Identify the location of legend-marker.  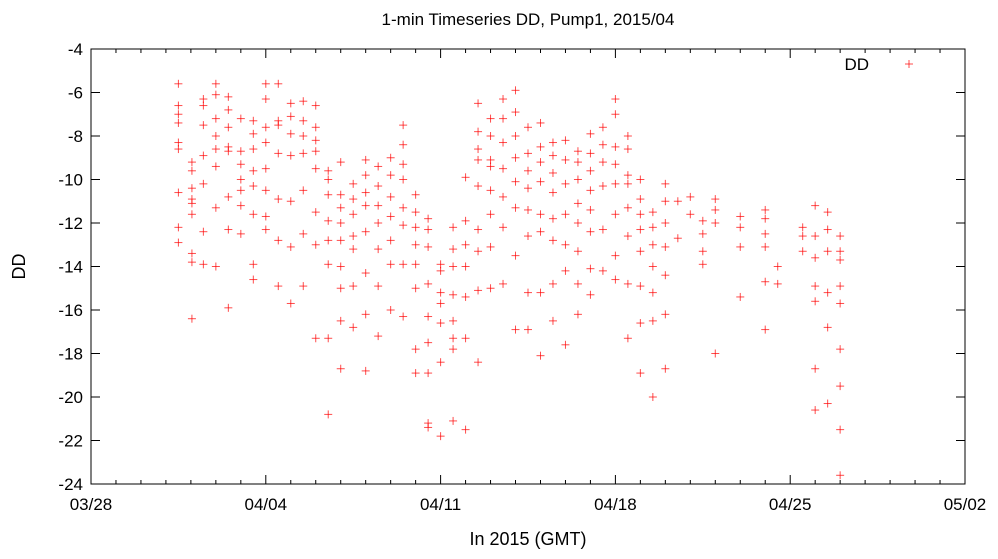
(909, 64).